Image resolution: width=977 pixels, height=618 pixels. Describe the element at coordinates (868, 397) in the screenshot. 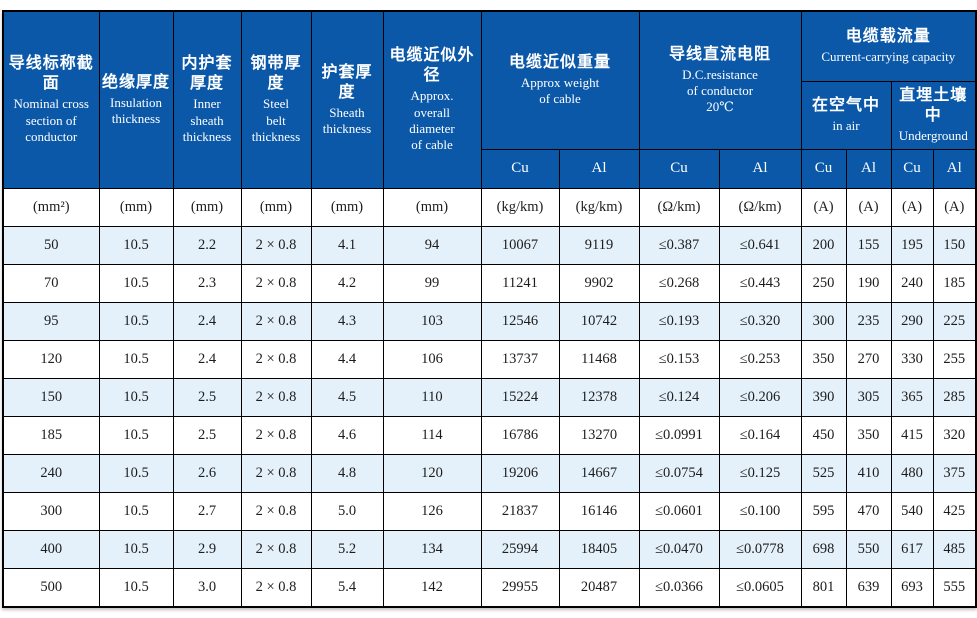

I see `data-cell: 305` at that location.